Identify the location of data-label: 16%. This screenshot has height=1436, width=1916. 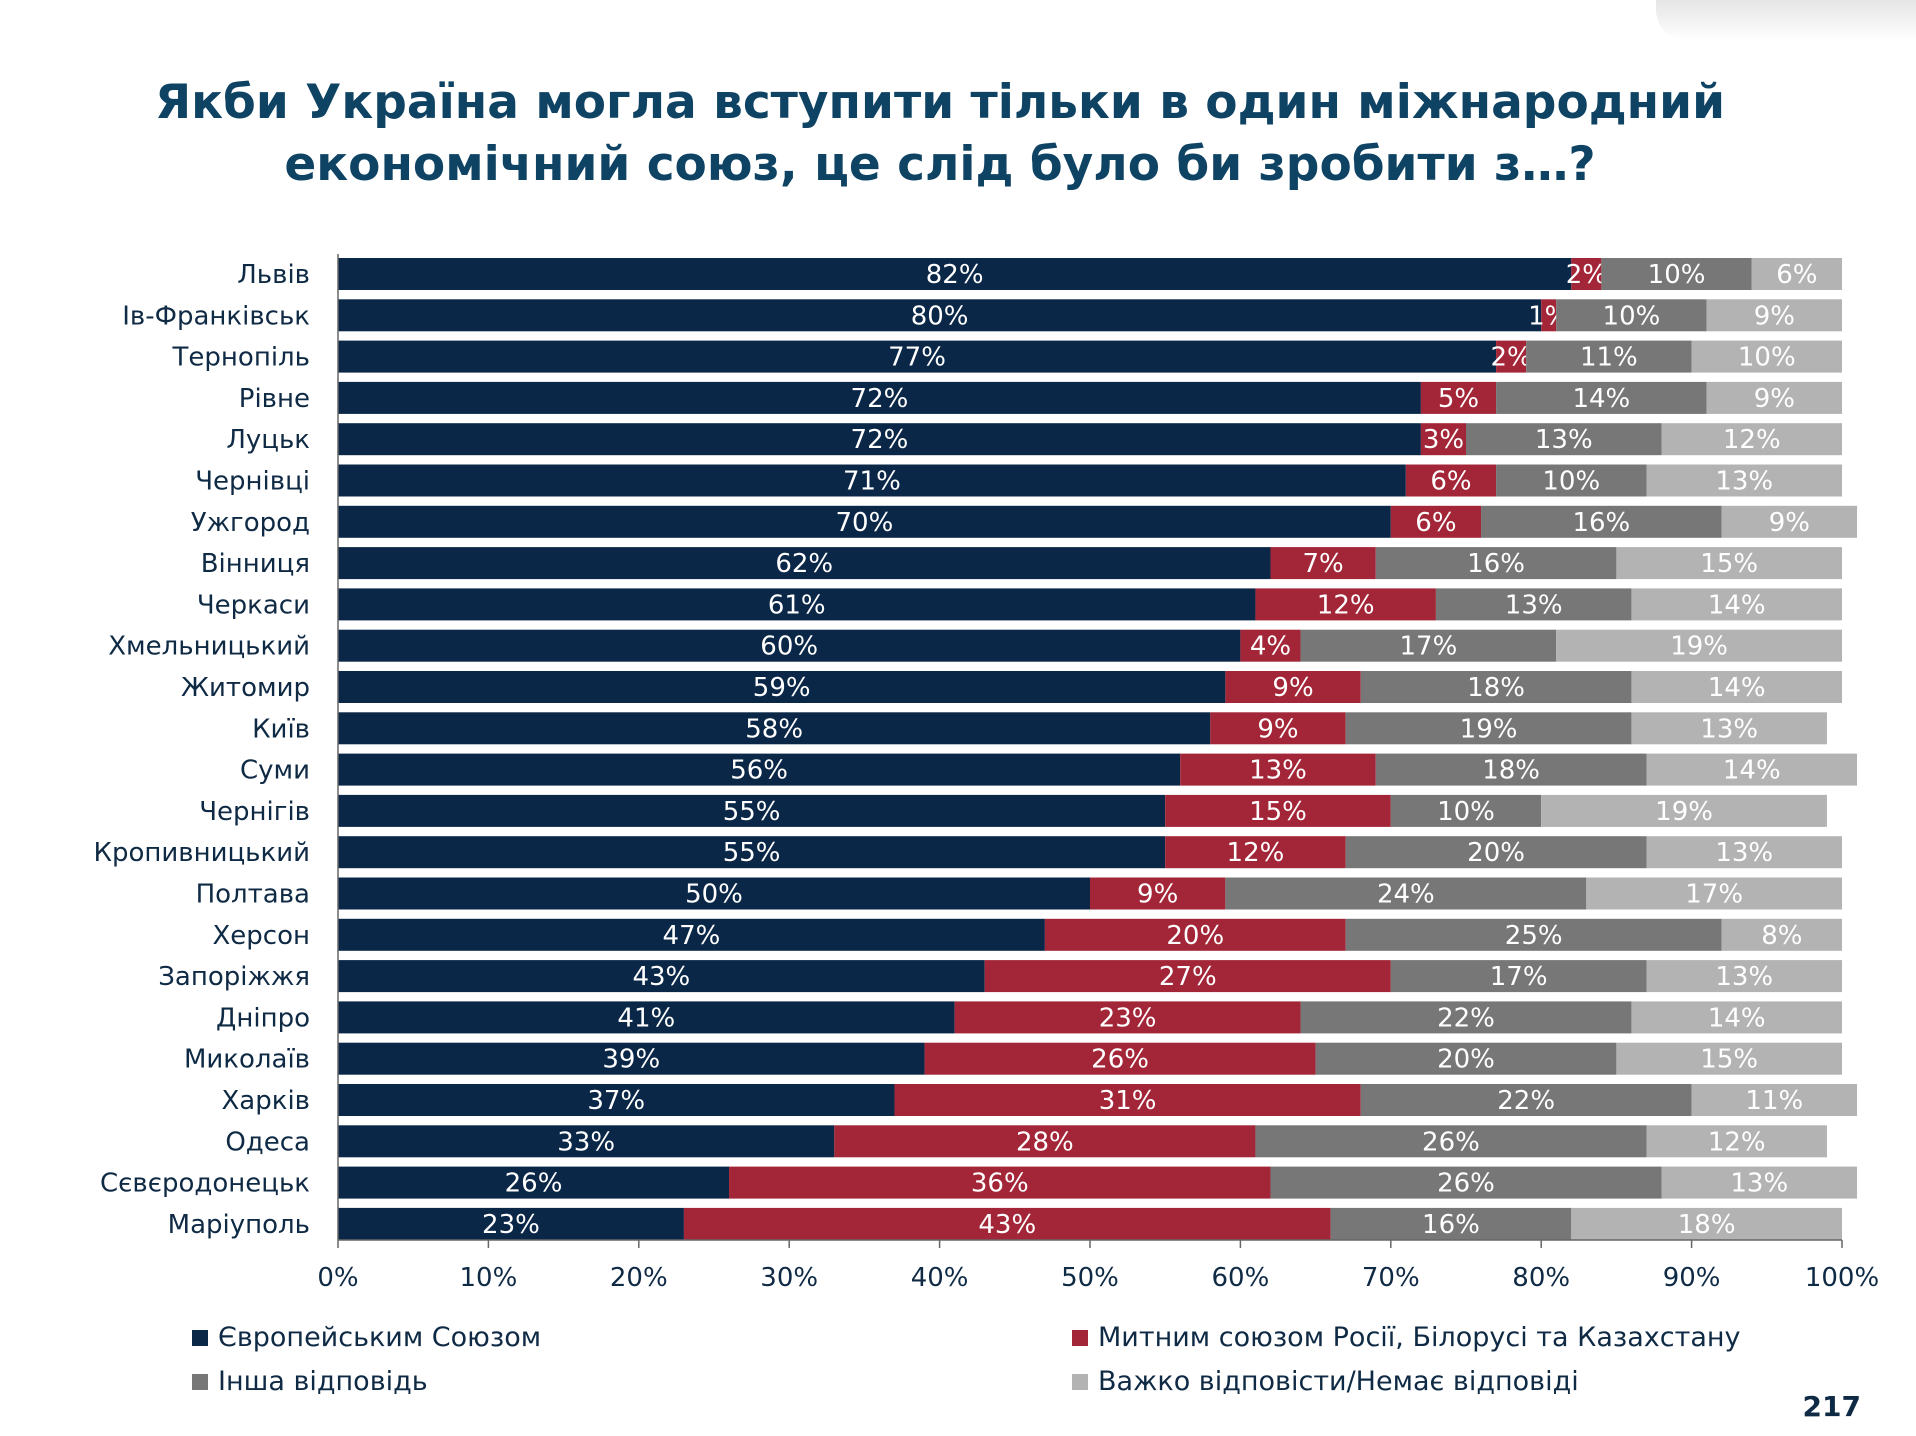
(1496, 564).